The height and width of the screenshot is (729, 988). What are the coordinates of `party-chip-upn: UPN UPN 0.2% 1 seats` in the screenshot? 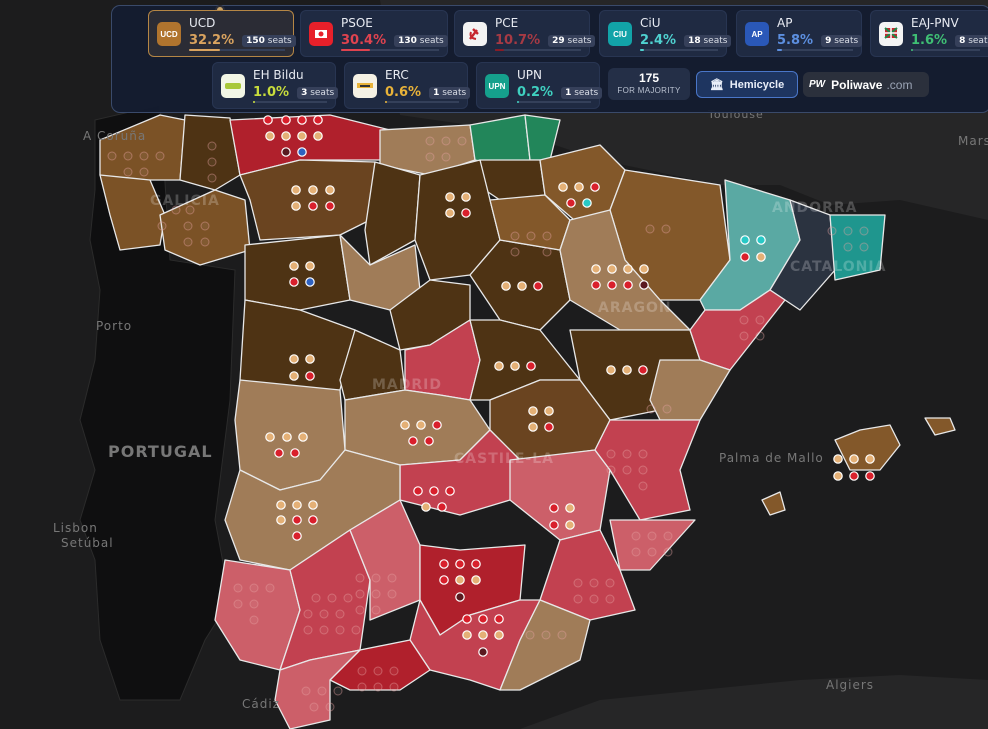 It's located at (539, 85).